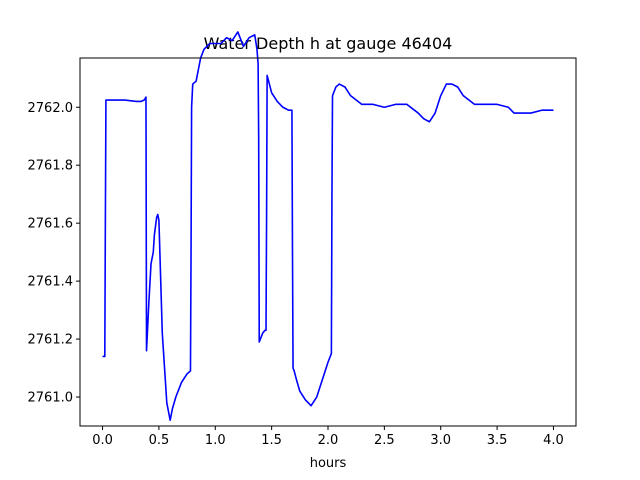 This screenshot has width=640, height=480. I want to click on x-tick-label: 3.0, so click(440, 440).